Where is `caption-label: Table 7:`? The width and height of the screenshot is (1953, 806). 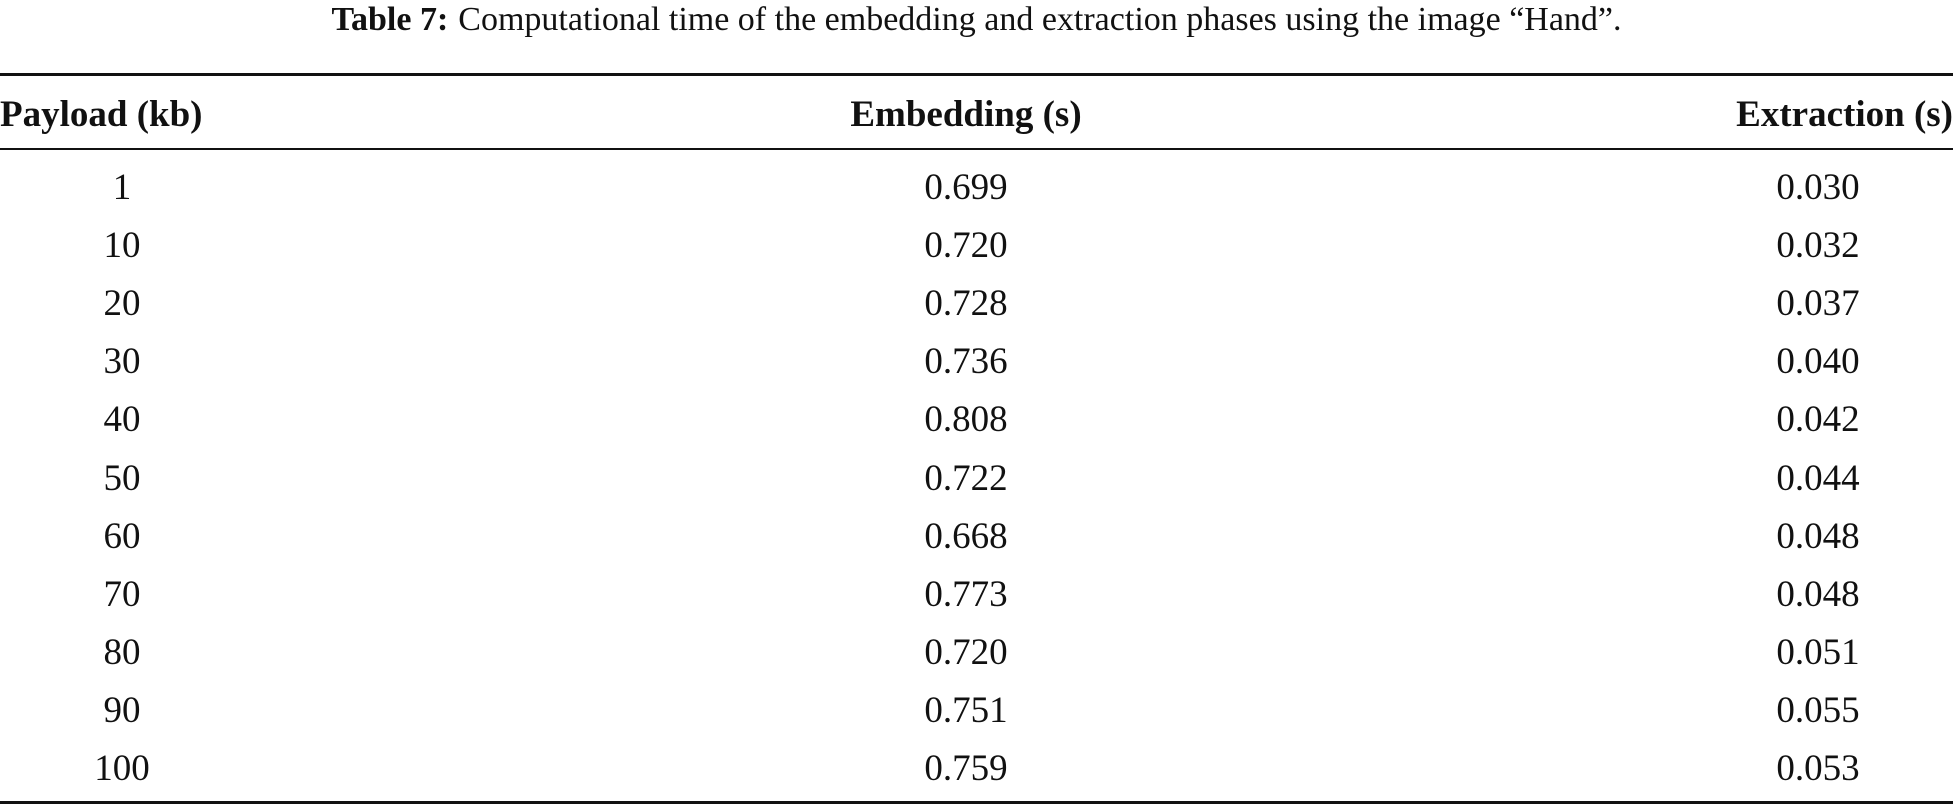 caption-label: Table 7: is located at coordinates (390, 19).